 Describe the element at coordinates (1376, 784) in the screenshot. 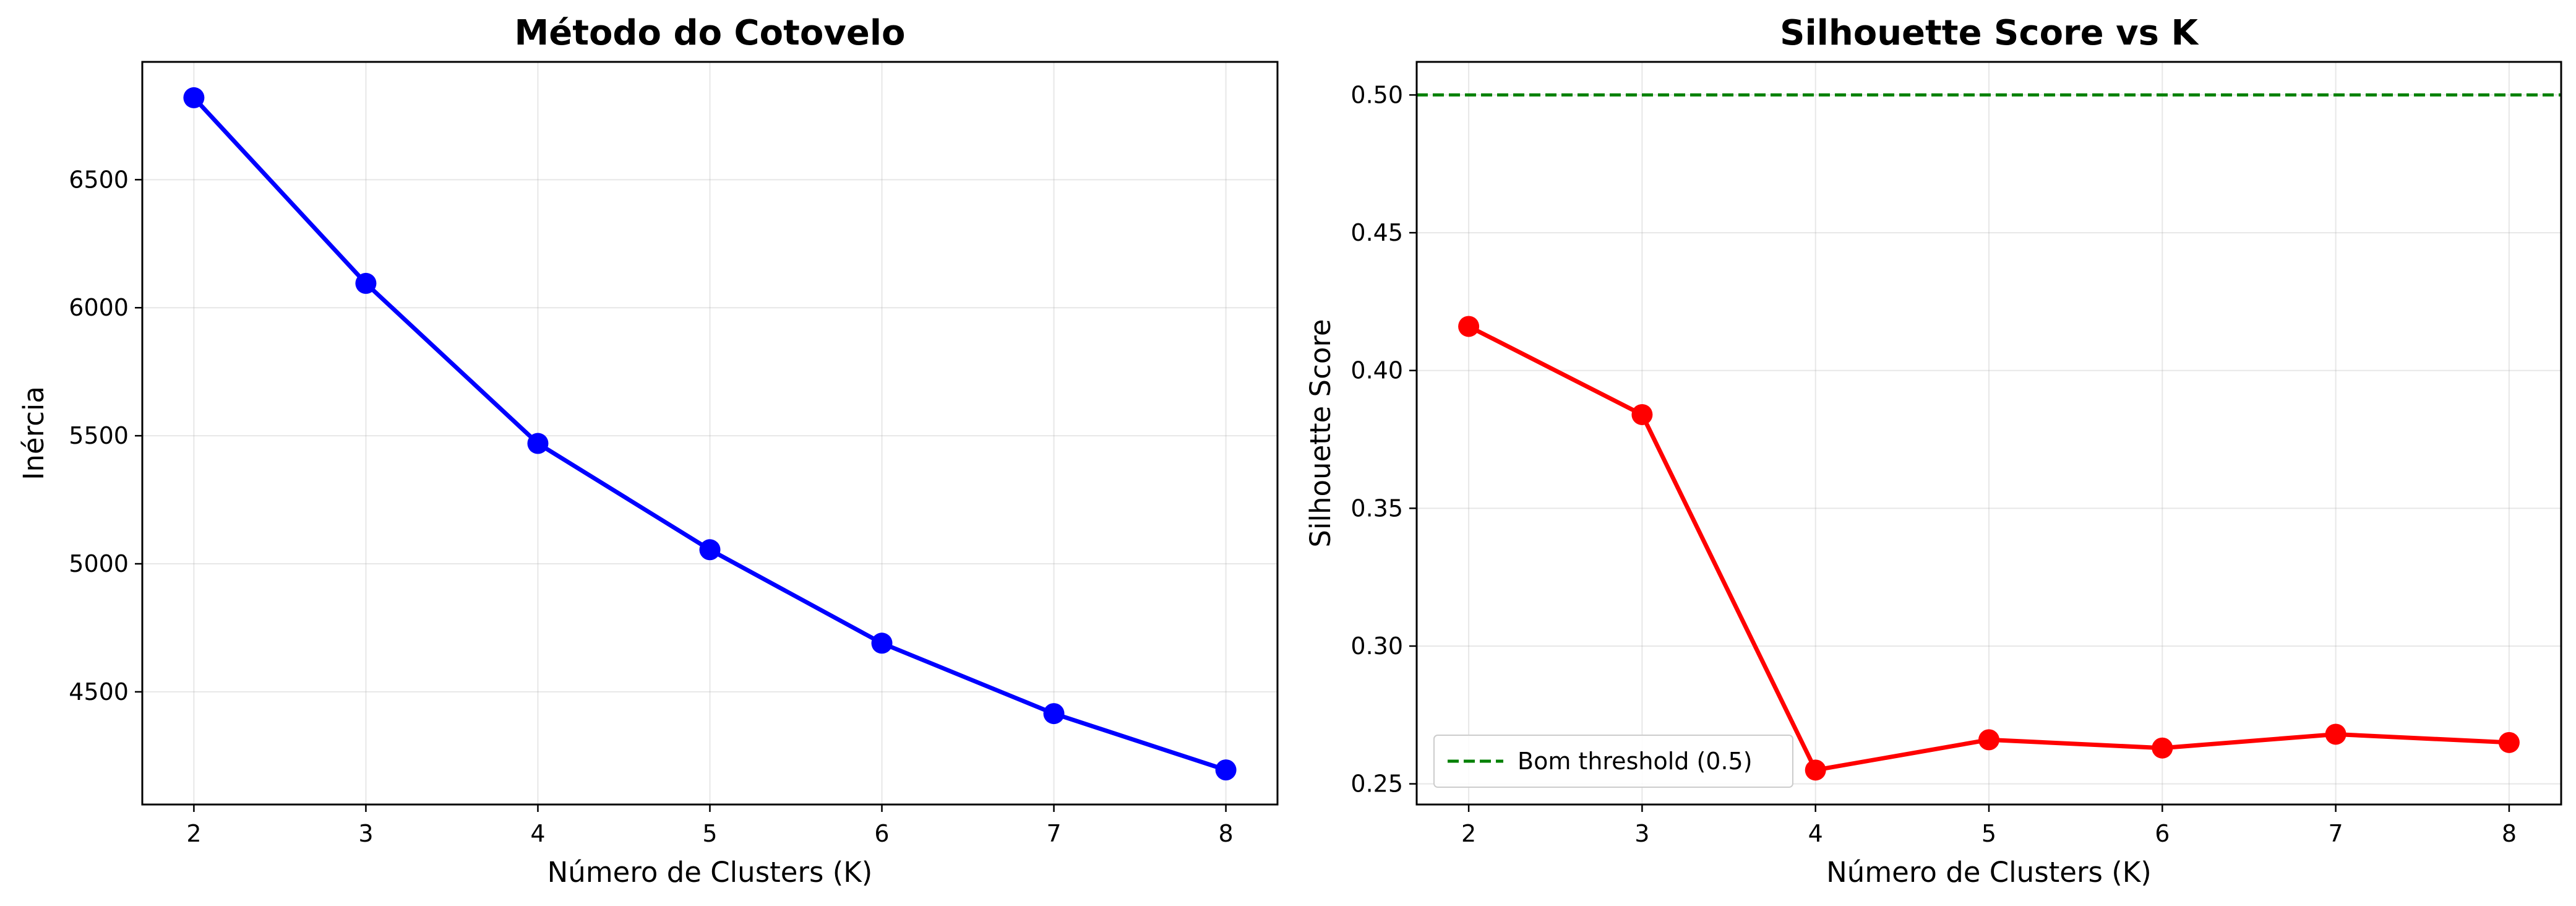

I see `y-tick-label: 0.25` at that location.